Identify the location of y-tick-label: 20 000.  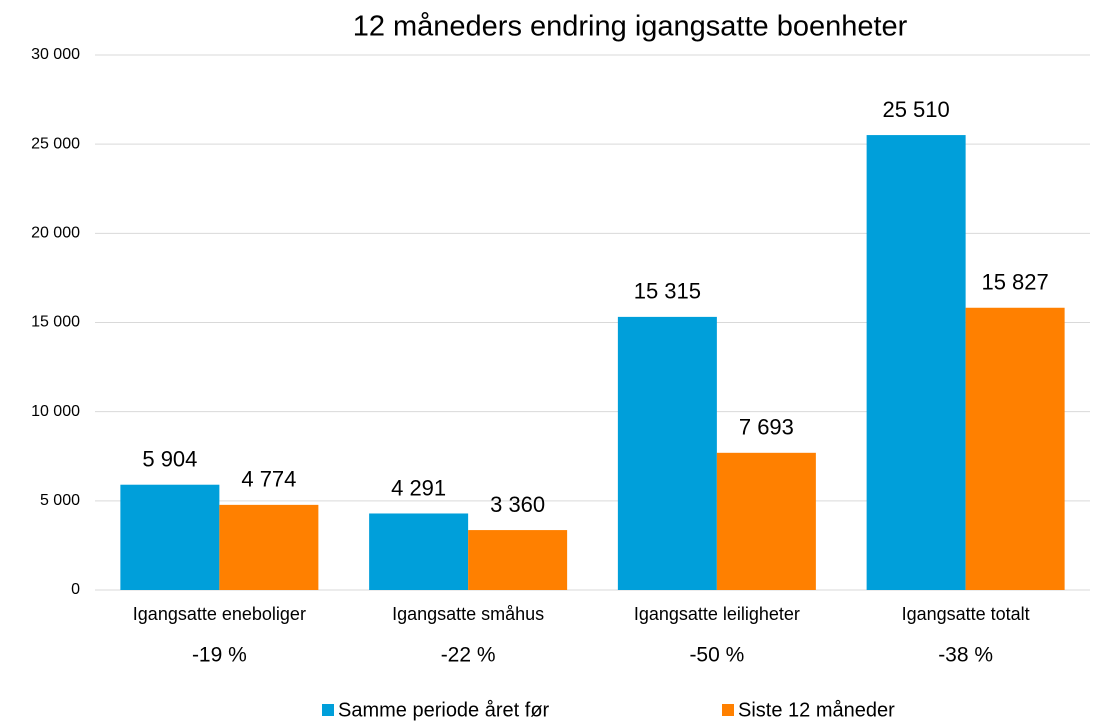
(55, 233).